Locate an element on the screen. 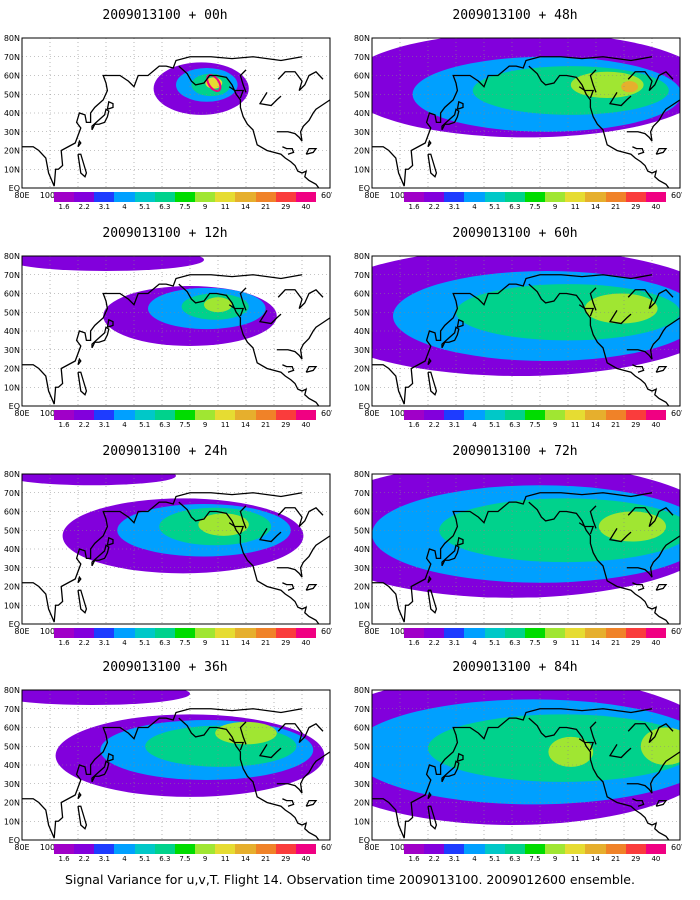 The image size is (700, 900). colorbar-label: 7.5 is located at coordinates (185, 425).